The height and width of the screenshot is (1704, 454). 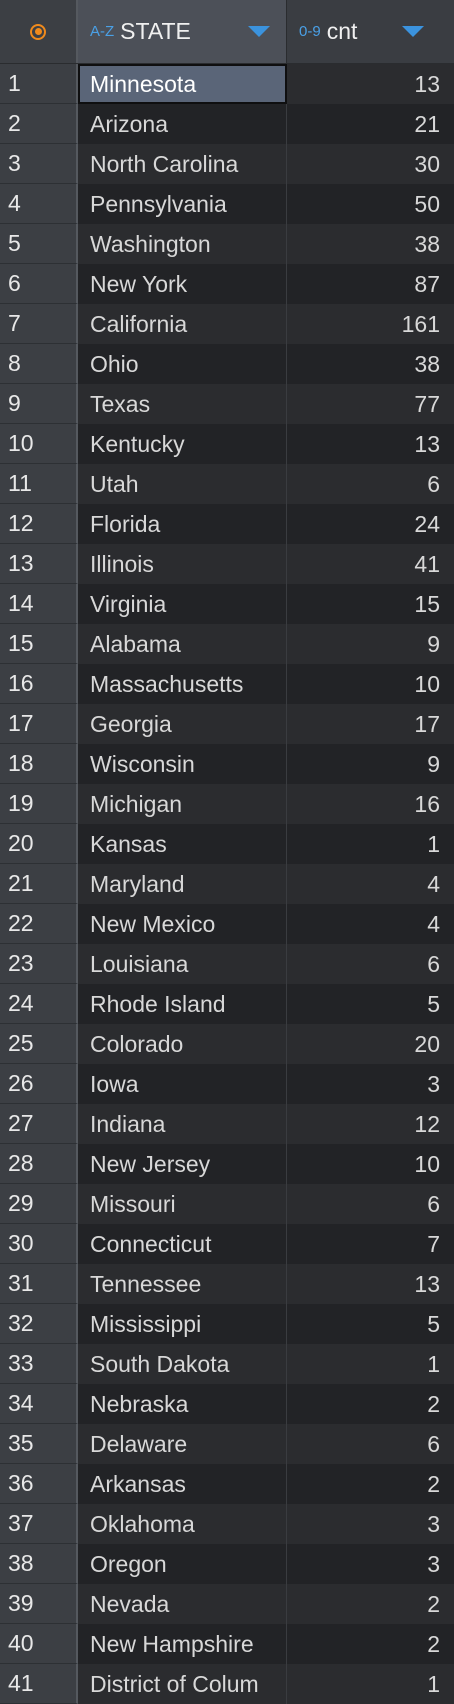 I want to click on cell-state: Missouri, so click(x=182, y=1204).